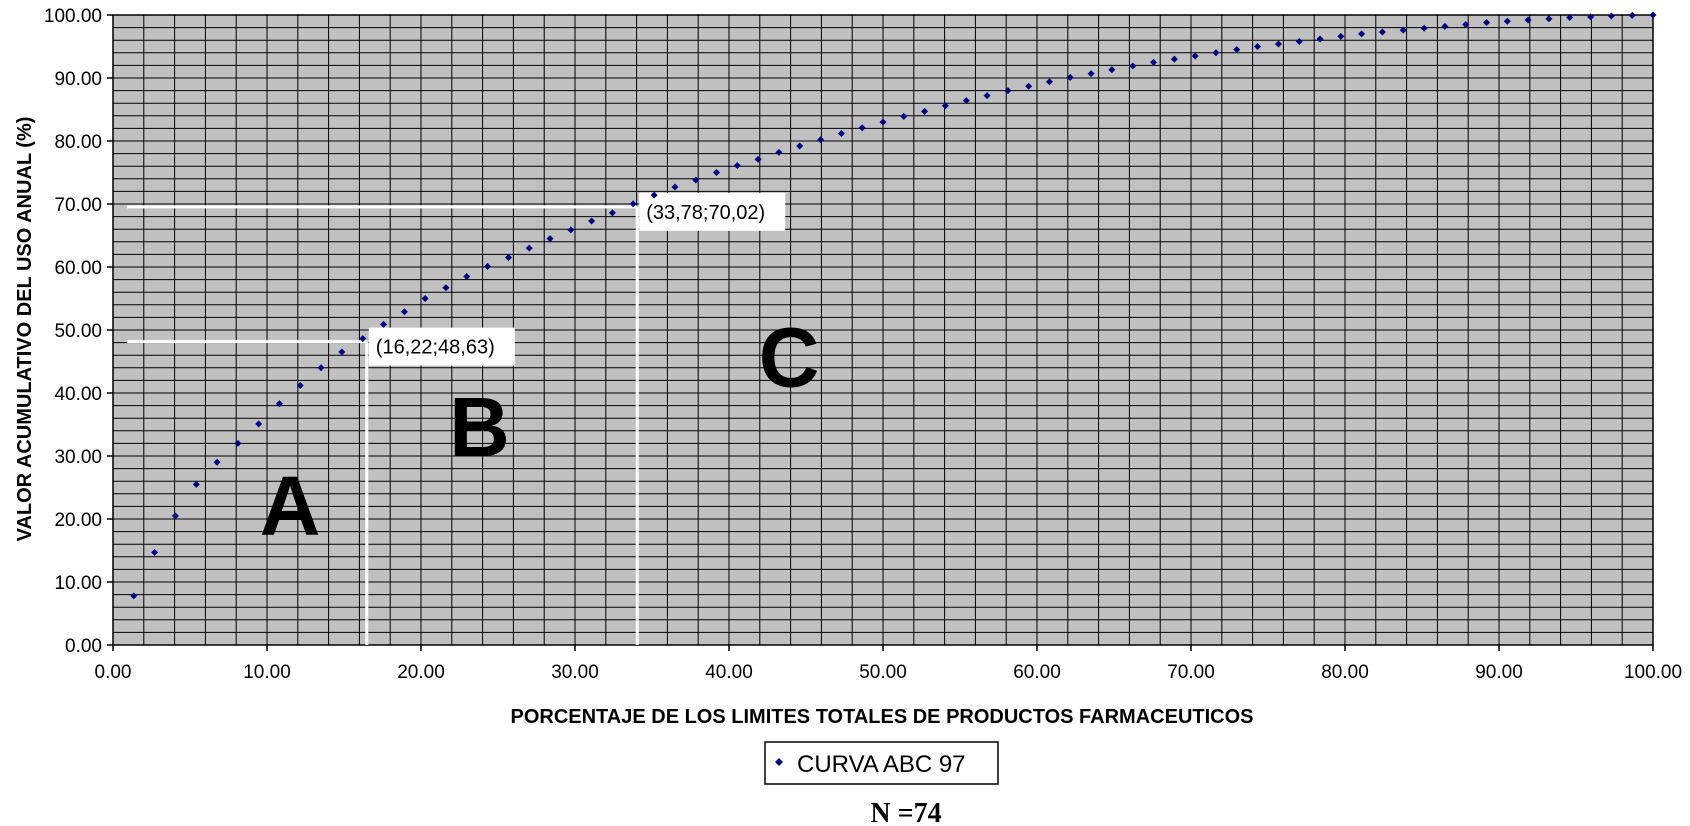  Describe the element at coordinates (25, 329) in the screenshot. I see `y-axis-title: VALOR ACUMULATIVO DEL USO ANUAL (%)` at that location.